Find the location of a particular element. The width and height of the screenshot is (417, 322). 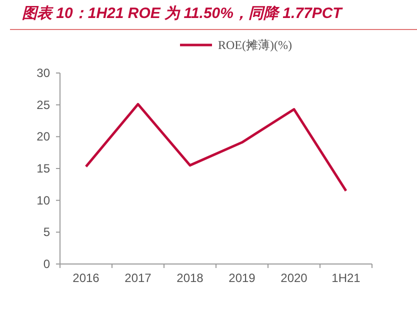

y-tick-label: 30 is located at coordinates (43, 73).